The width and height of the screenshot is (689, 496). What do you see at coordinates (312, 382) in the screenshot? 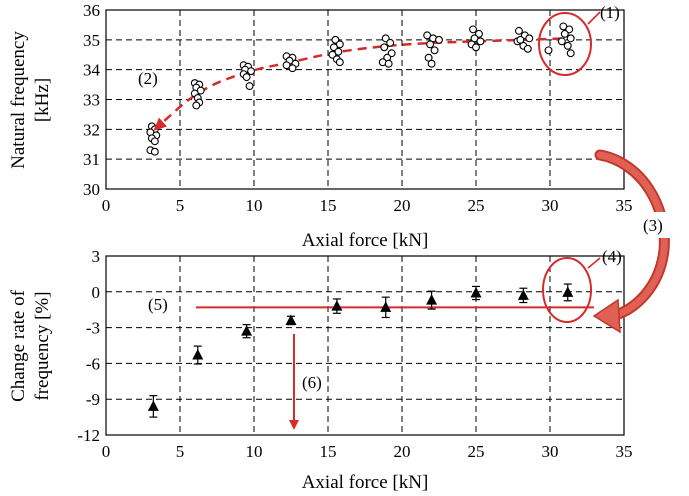
I see `annotation-6: (6)` at bounding box center [312, 382].